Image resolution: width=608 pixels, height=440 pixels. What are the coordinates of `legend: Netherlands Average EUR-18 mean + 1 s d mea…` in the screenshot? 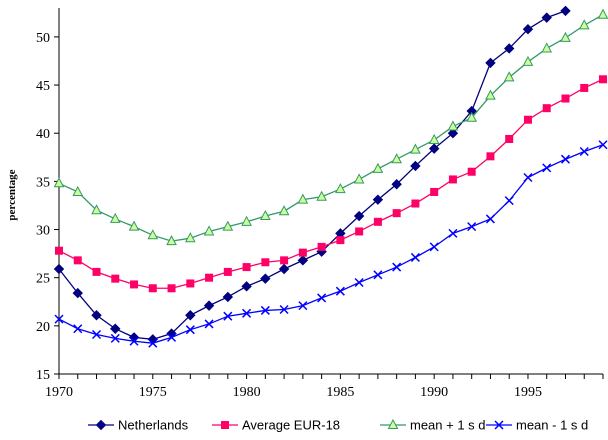 It's located at (338, 425).